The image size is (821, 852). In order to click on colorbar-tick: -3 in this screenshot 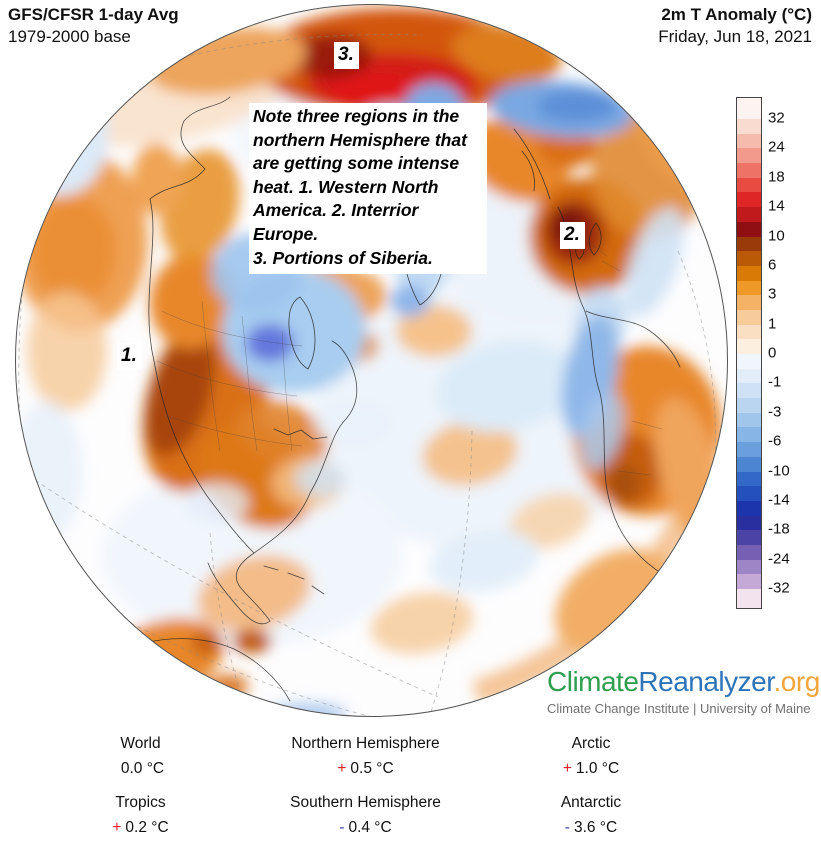, I will do `click(775, 412)`.